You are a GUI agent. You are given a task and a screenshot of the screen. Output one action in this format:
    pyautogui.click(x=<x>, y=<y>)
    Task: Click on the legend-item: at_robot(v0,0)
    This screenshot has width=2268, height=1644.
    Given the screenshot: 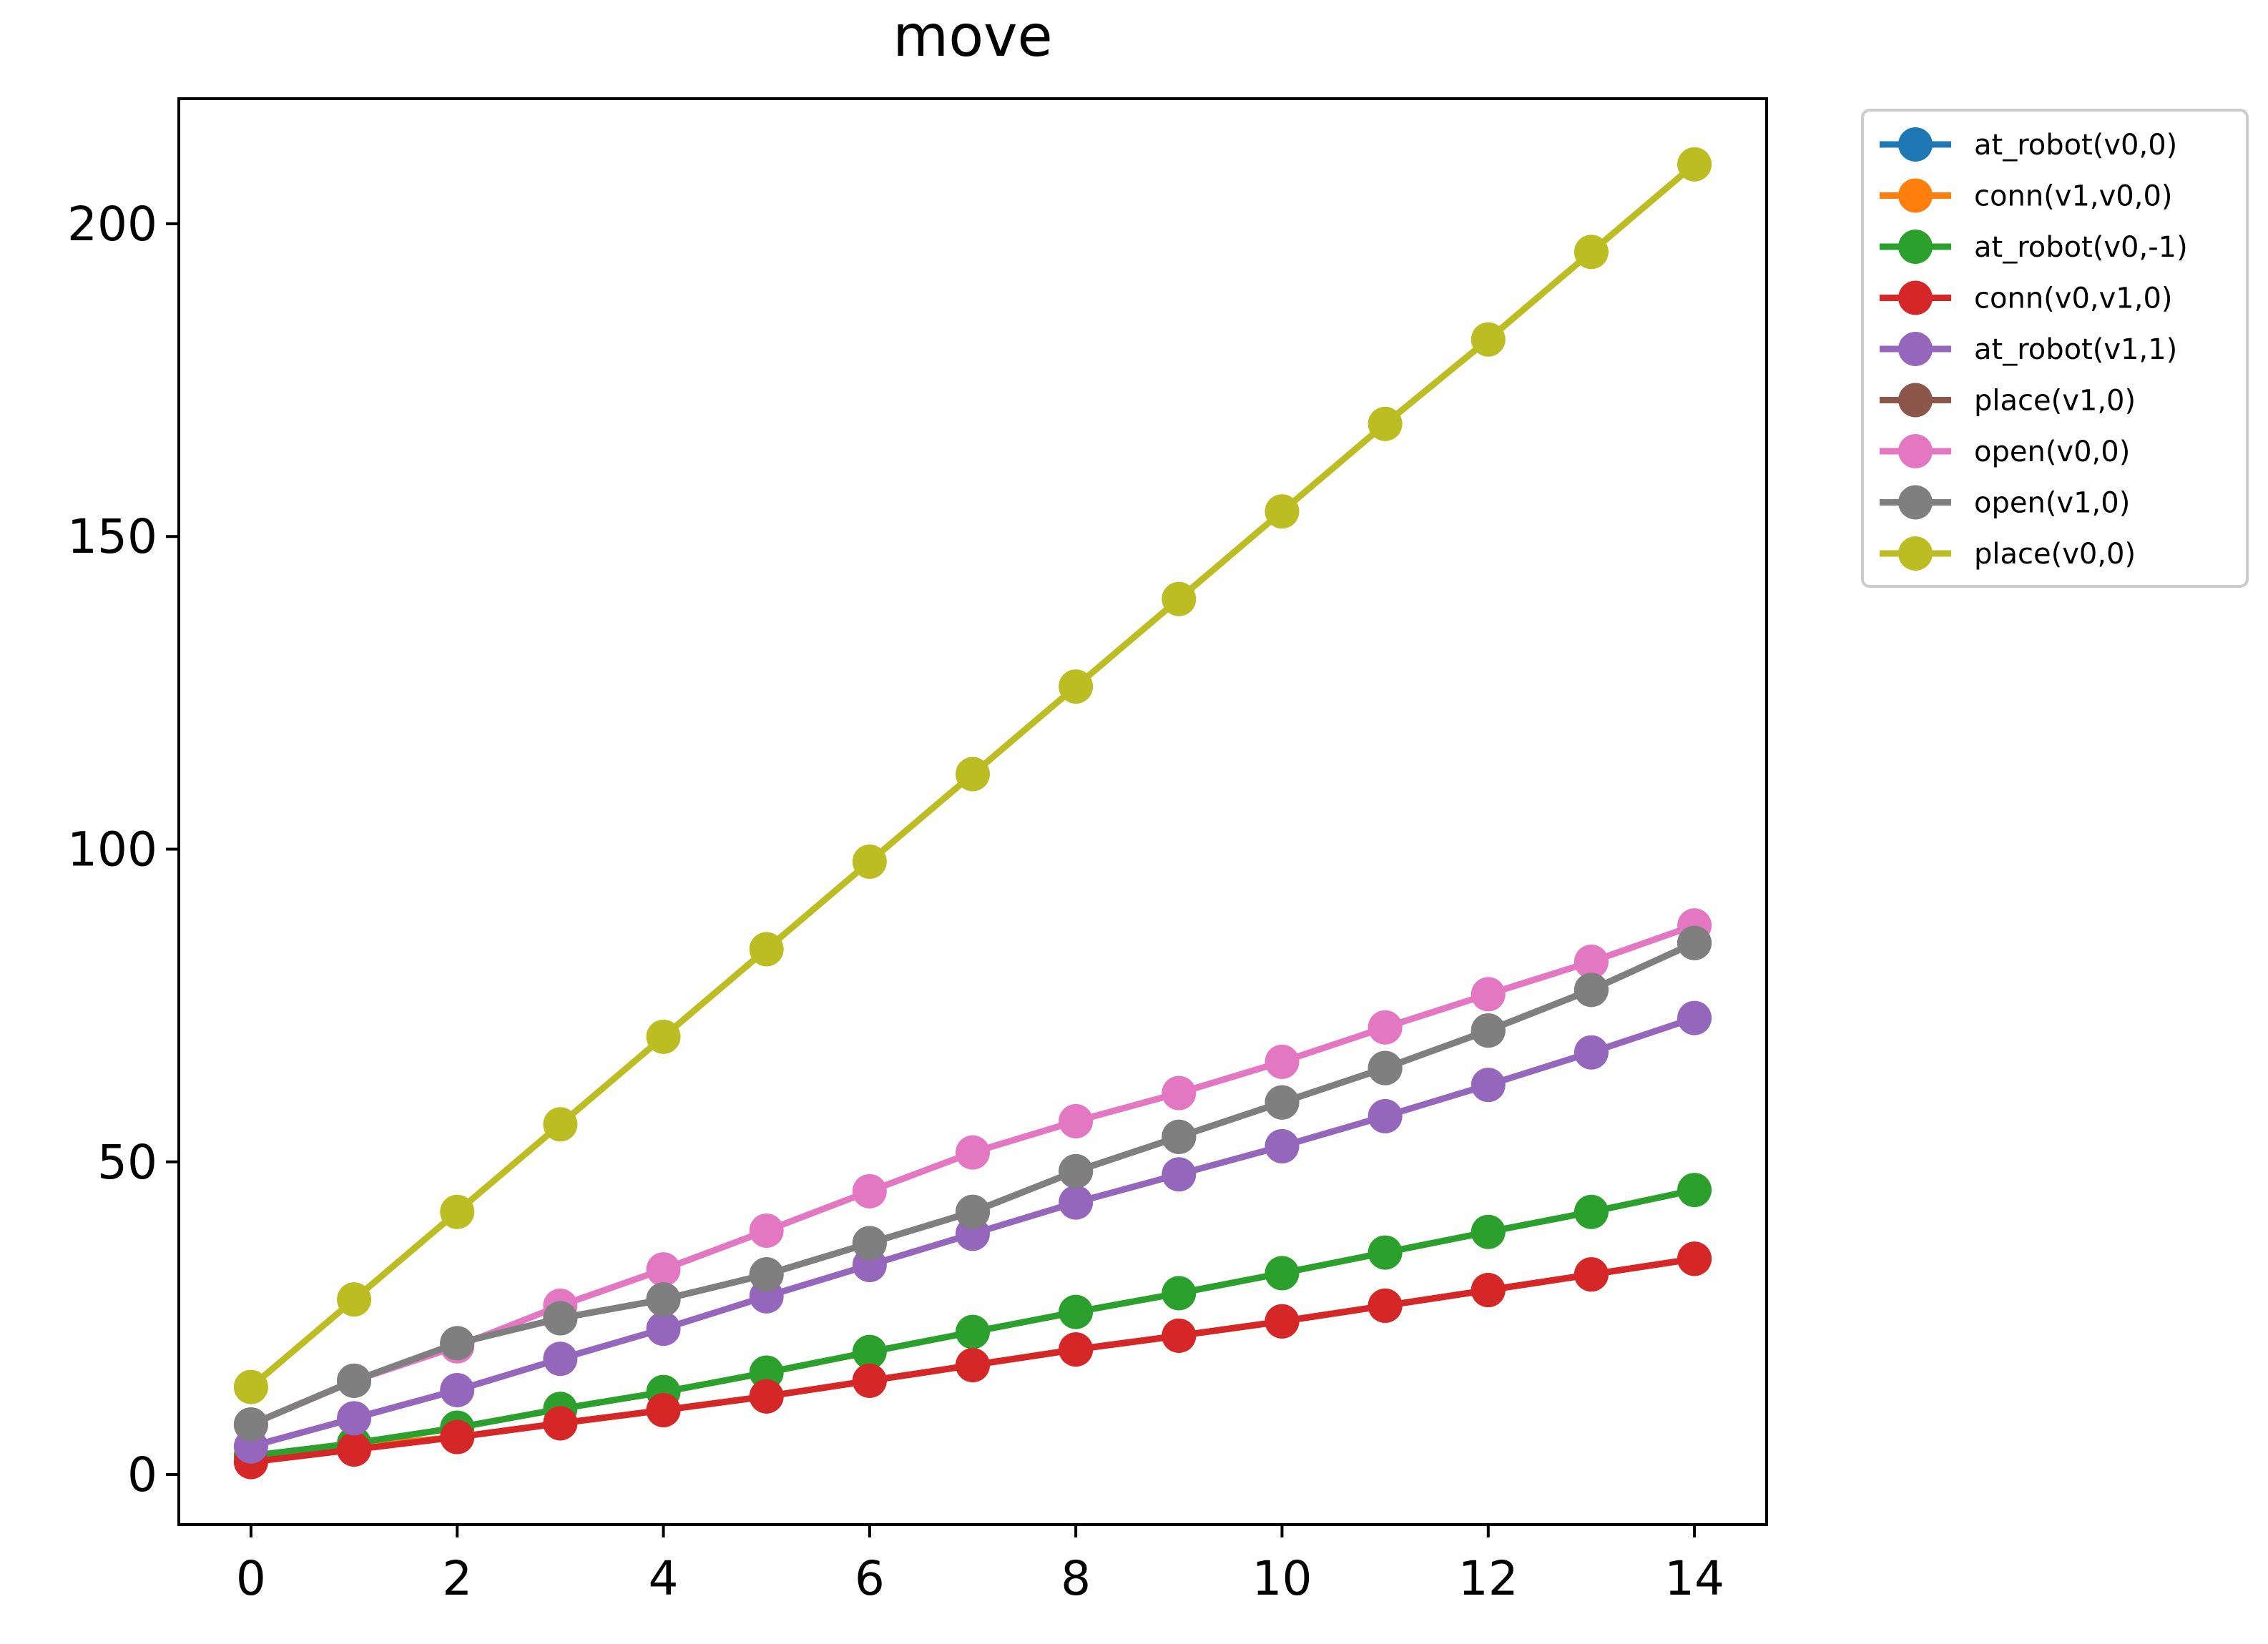 What is the action you would take?
    pyautogui.click(x=2028, y=144)
    